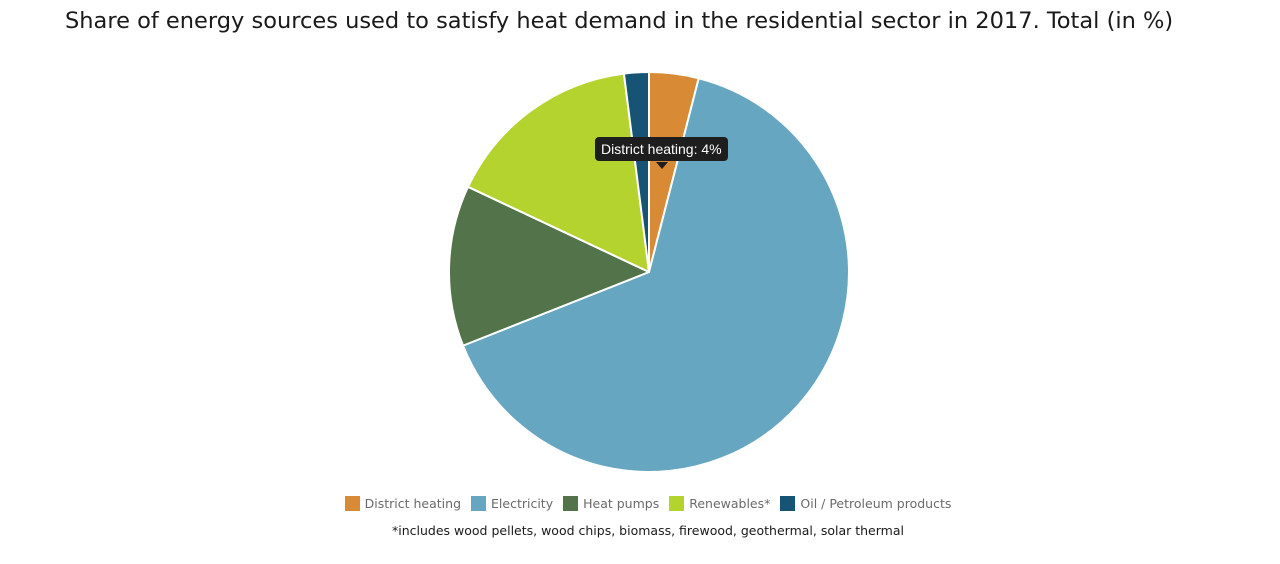 The height and width of the screenshot is (564, 1280). What do you see at coordinates (876, 503) in the screenshot?
I see `legend-label: Oil / Petroleum products` at bounding box center [876, 503].